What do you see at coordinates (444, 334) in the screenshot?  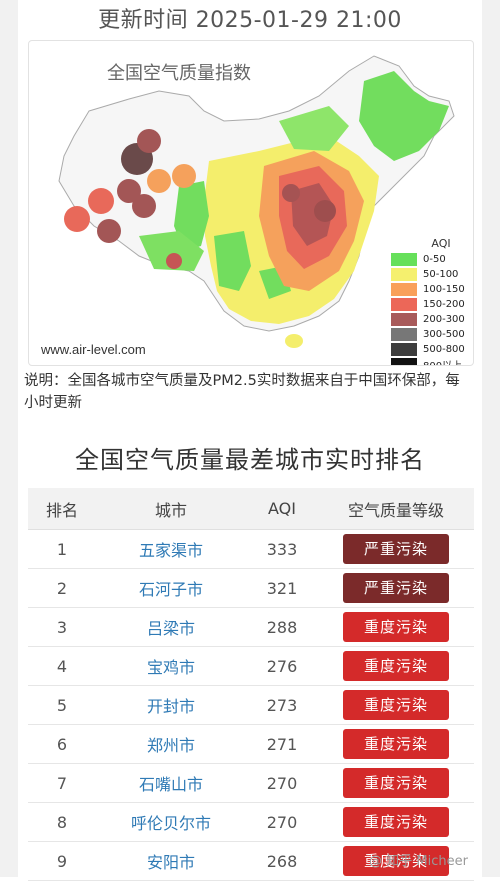 I see `legend-label: 300-500` at bounding box center [444, 334].